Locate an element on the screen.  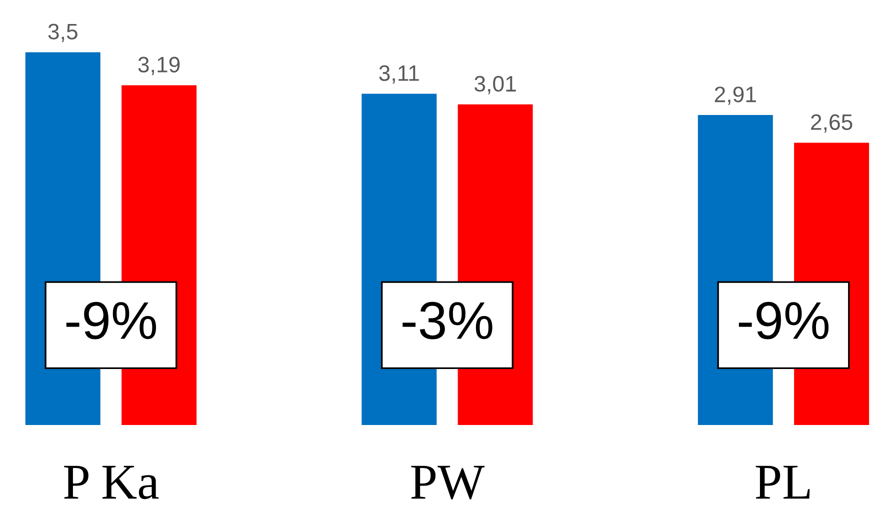
data-label: 3,5 is located at coordinates (63, 33).